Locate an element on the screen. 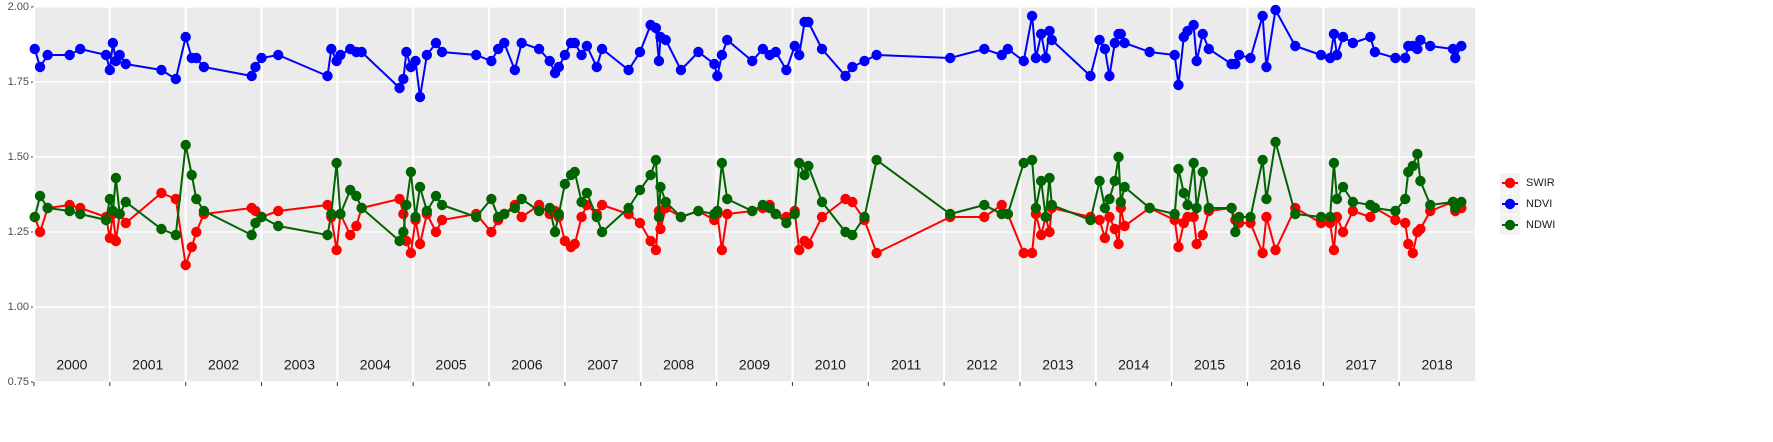 Image resolution: width=1773 pixels, height=442 pixels. y-tick-label: 1.00 is located at coordinates (18, 307).